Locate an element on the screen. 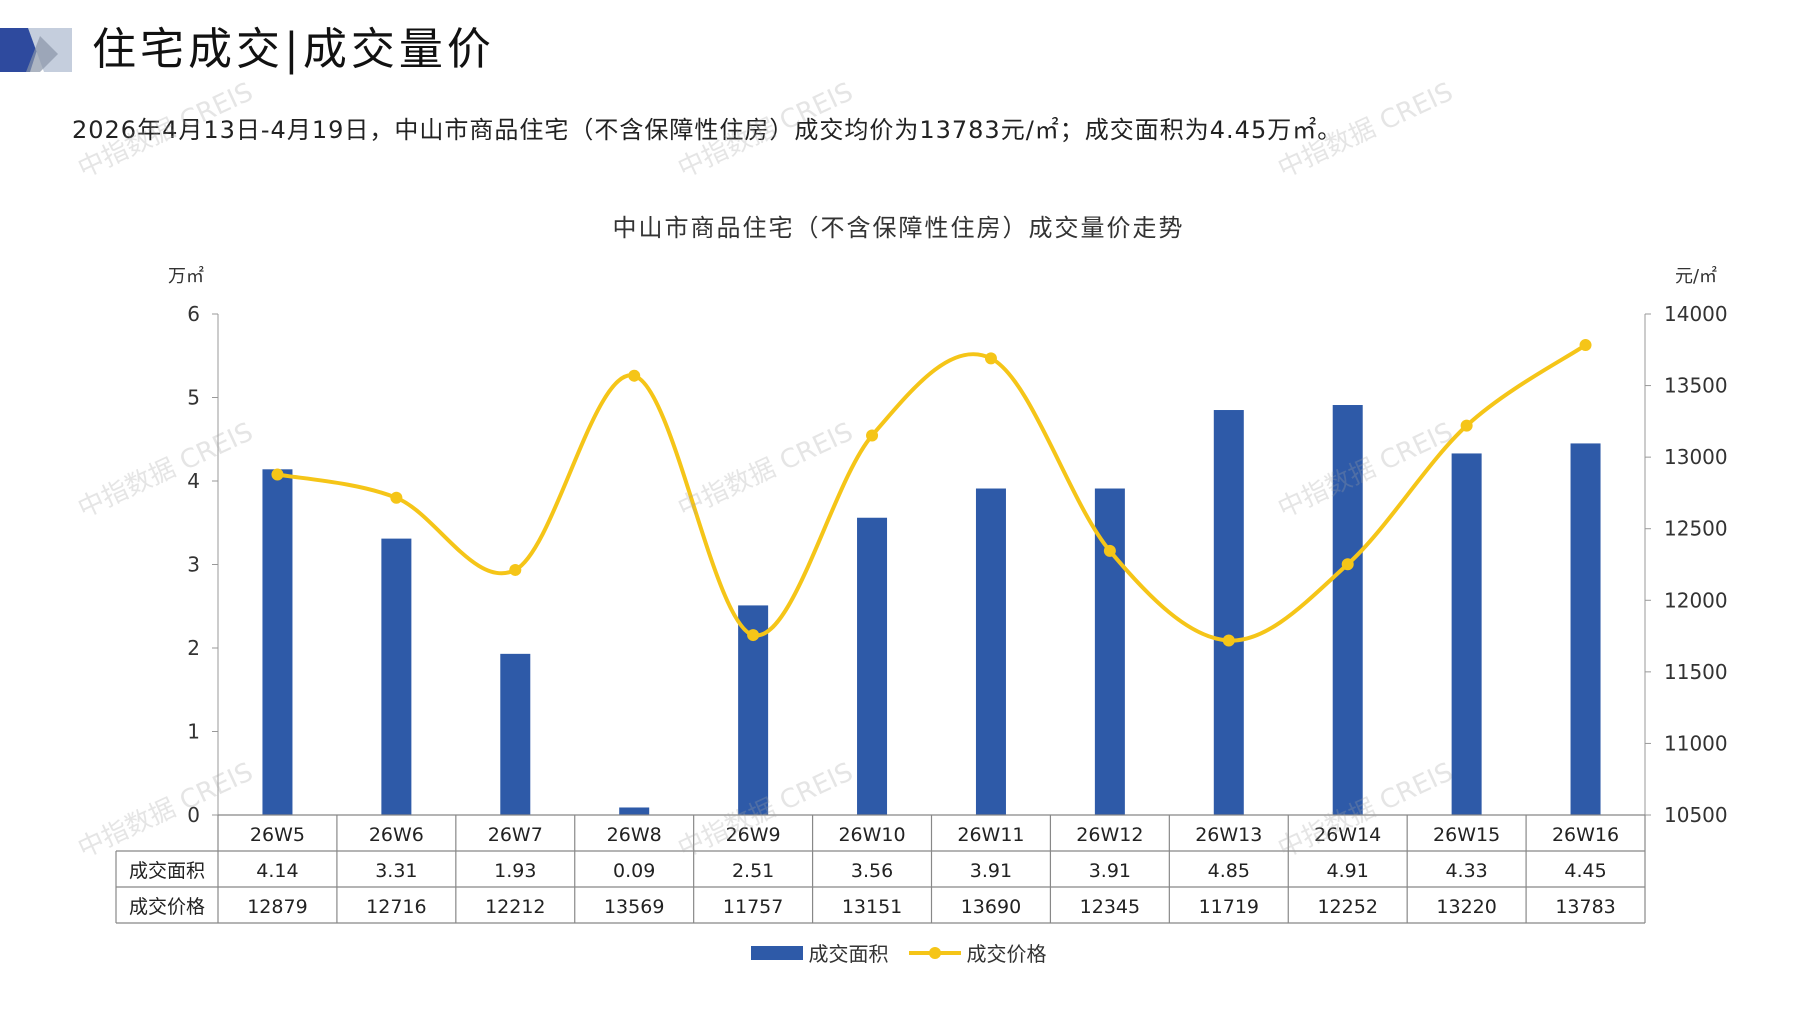  y-right-unit: 元/㎡ is located at coordinates (1696, 276).